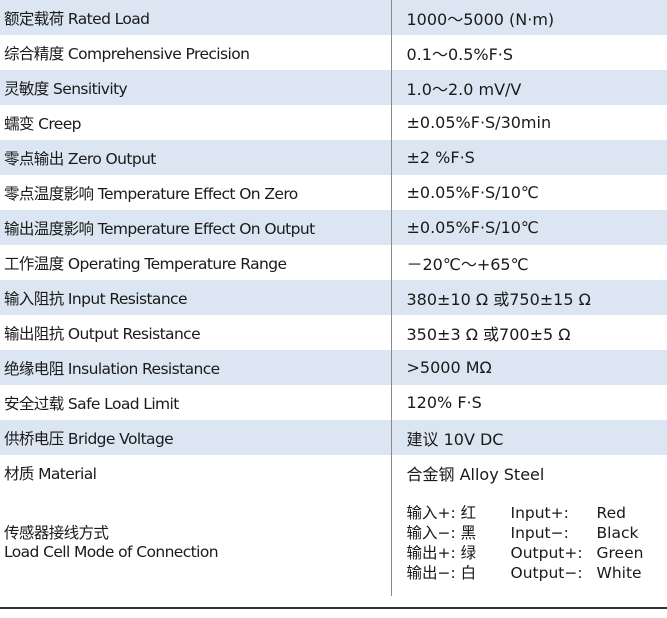 This screenshot has height=618, width=667. What do you see at coordinates (333, 608) in the screenshot?
I see `bottom-rule` at bounding box center [333, 608].